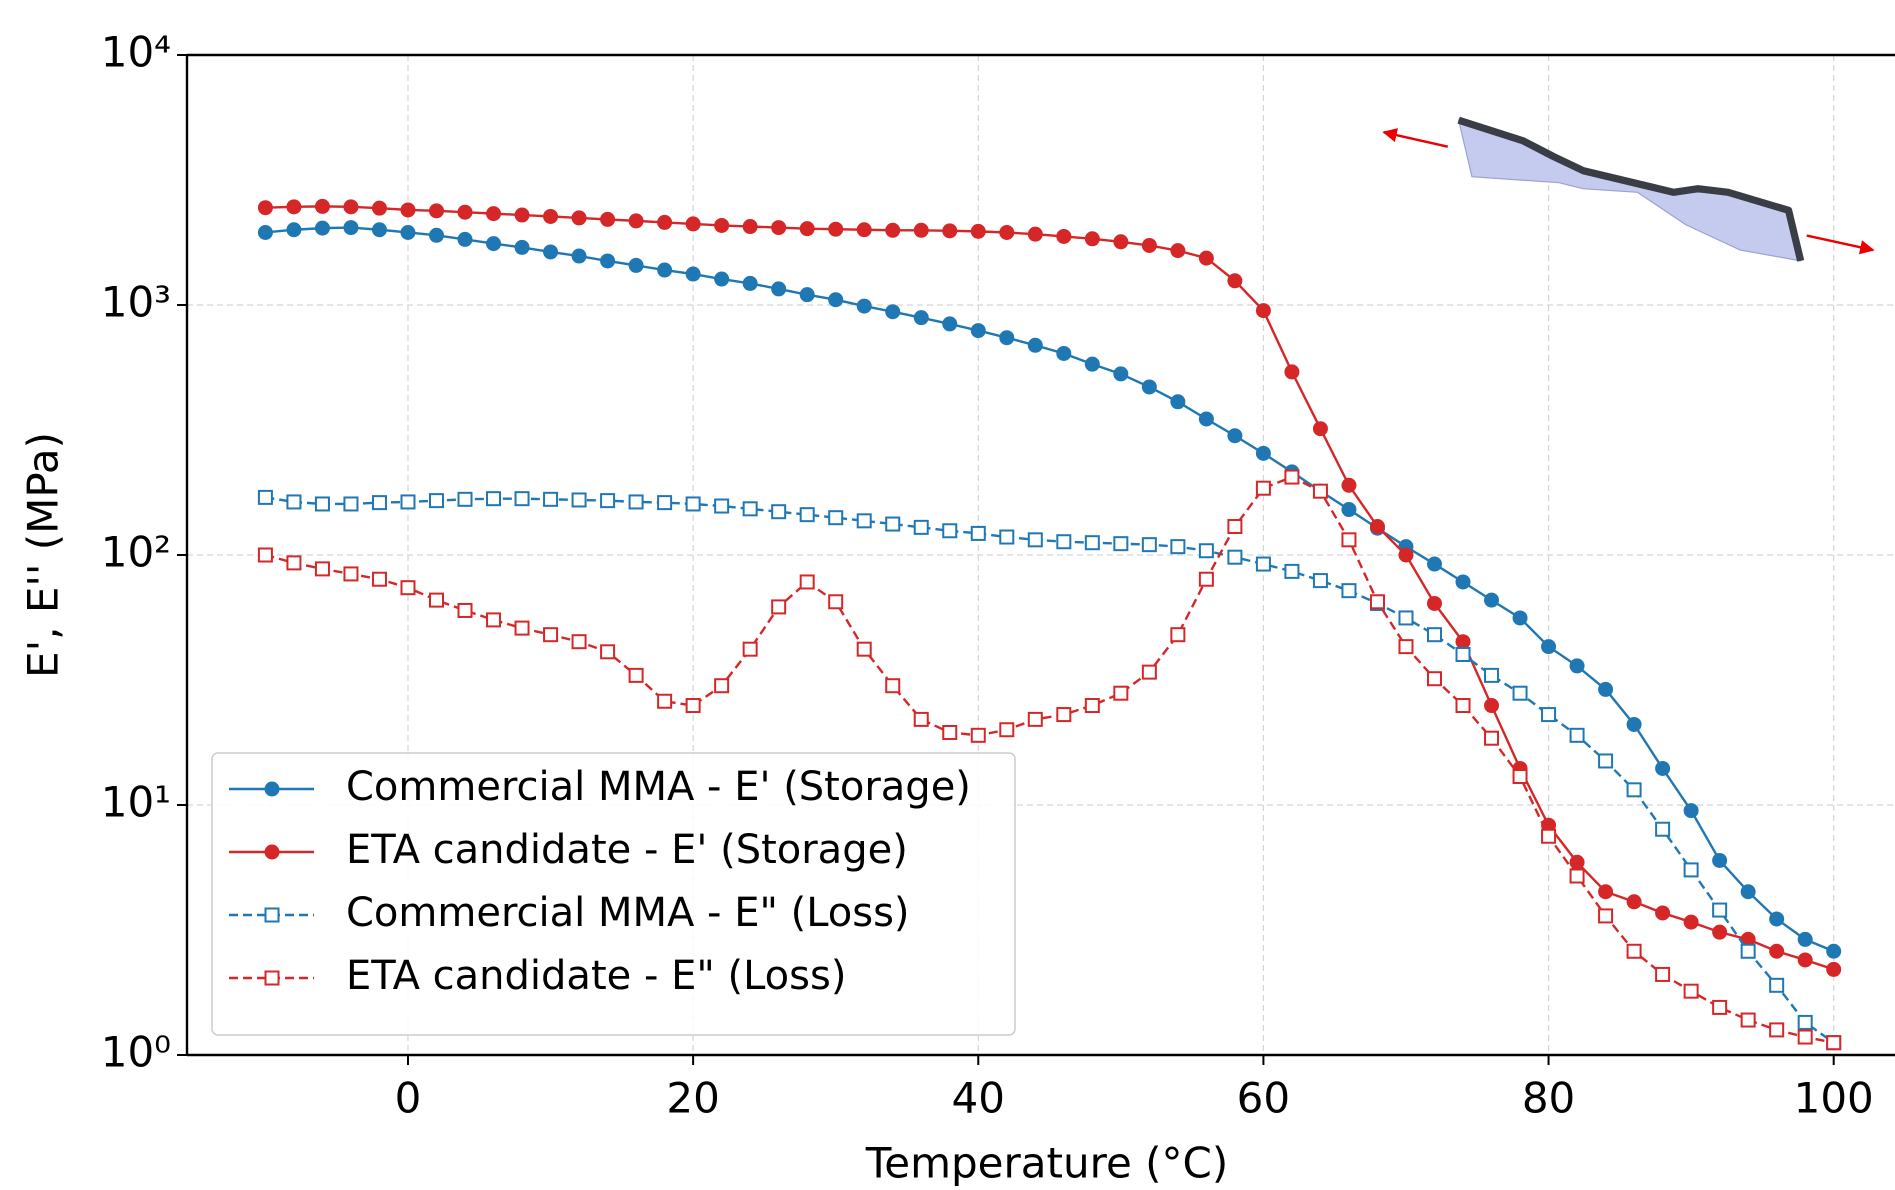 This screenshot has width=1895, height=1190. I want to click on legend-box, so click(613, 894).